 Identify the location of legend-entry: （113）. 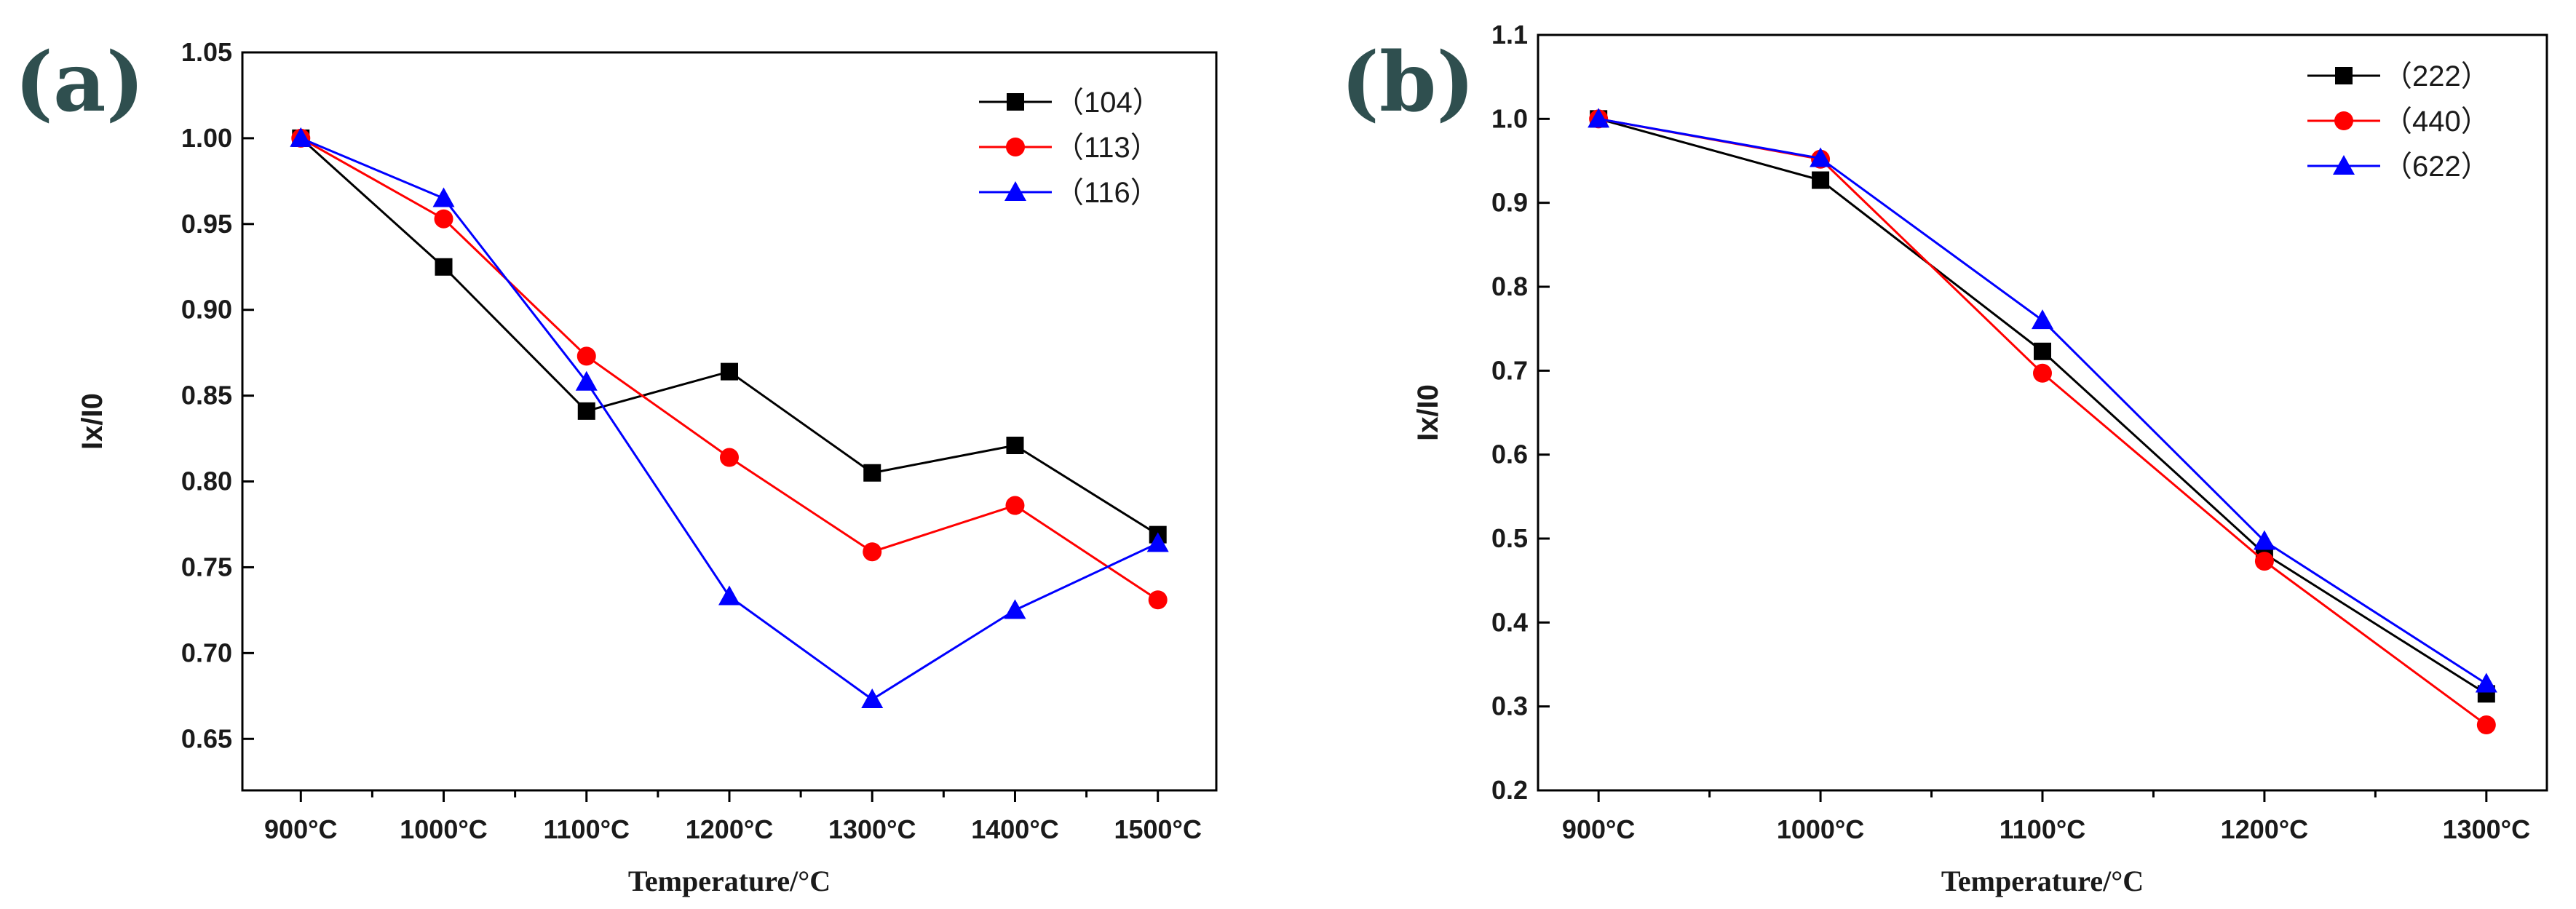
(1069, 148).